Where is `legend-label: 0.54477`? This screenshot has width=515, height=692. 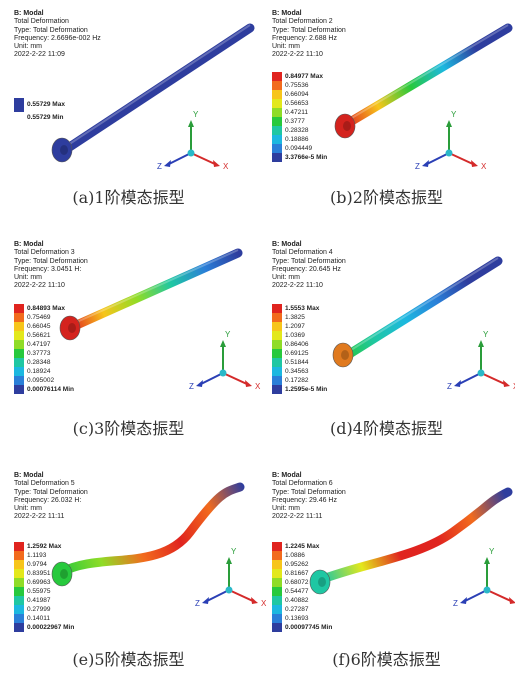 legend-label: 0.54477 is located at coordinates (297, 591).